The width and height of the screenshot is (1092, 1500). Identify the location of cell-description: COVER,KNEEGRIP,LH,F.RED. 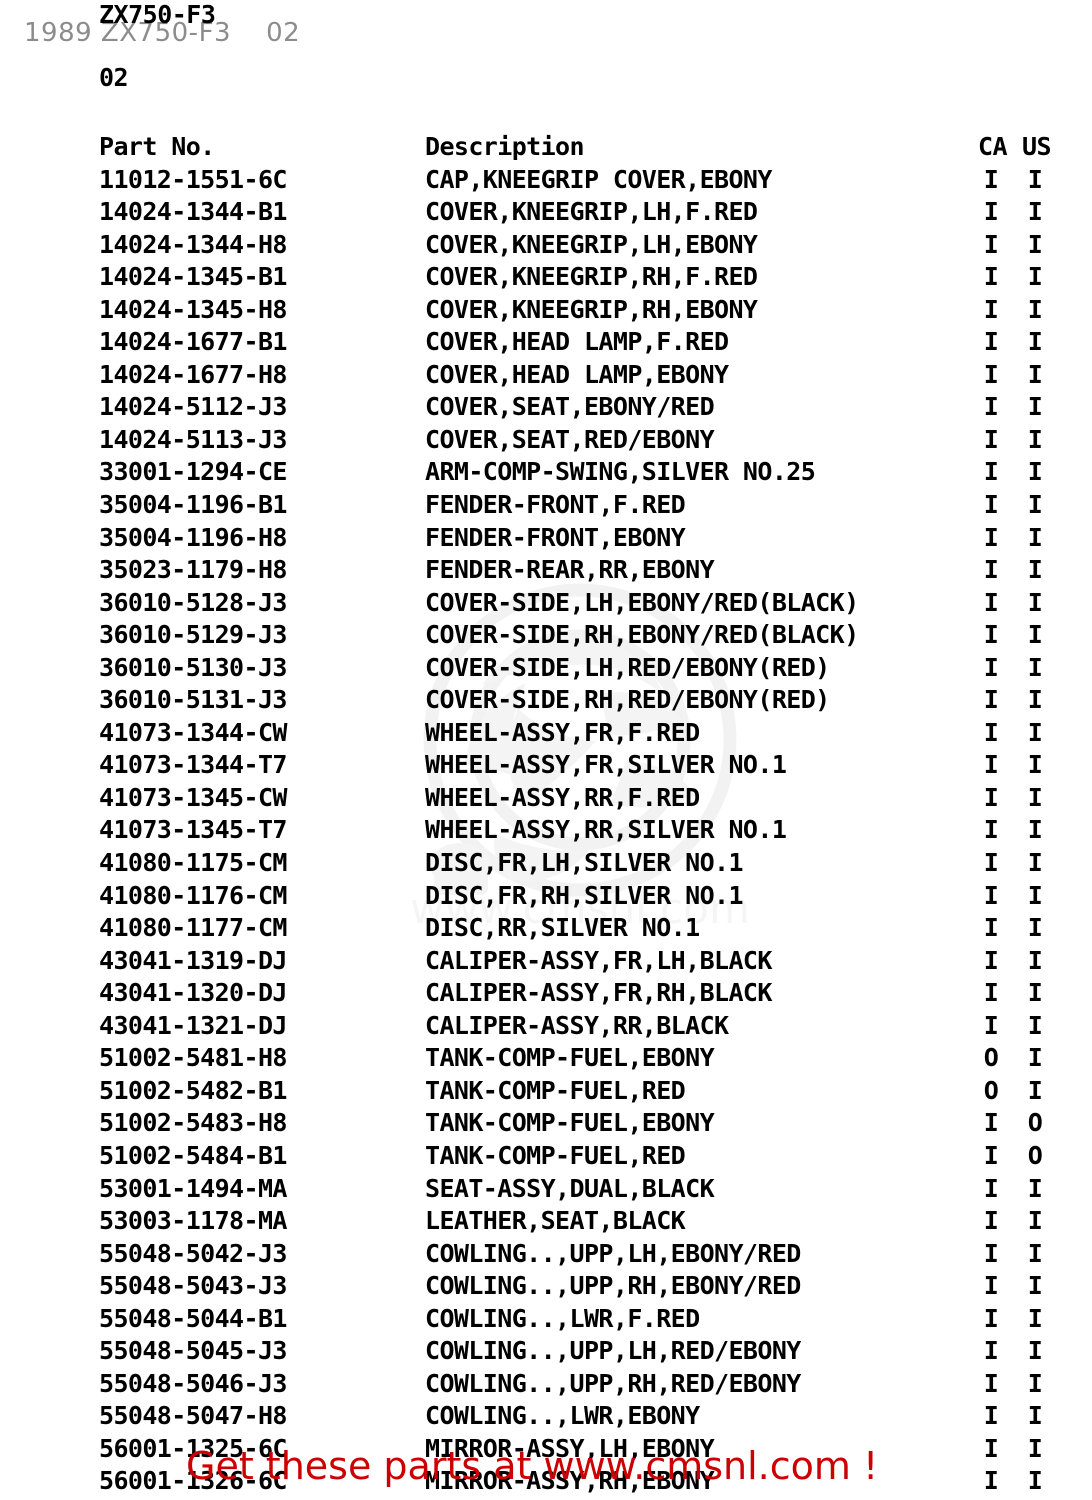
(591, 212).